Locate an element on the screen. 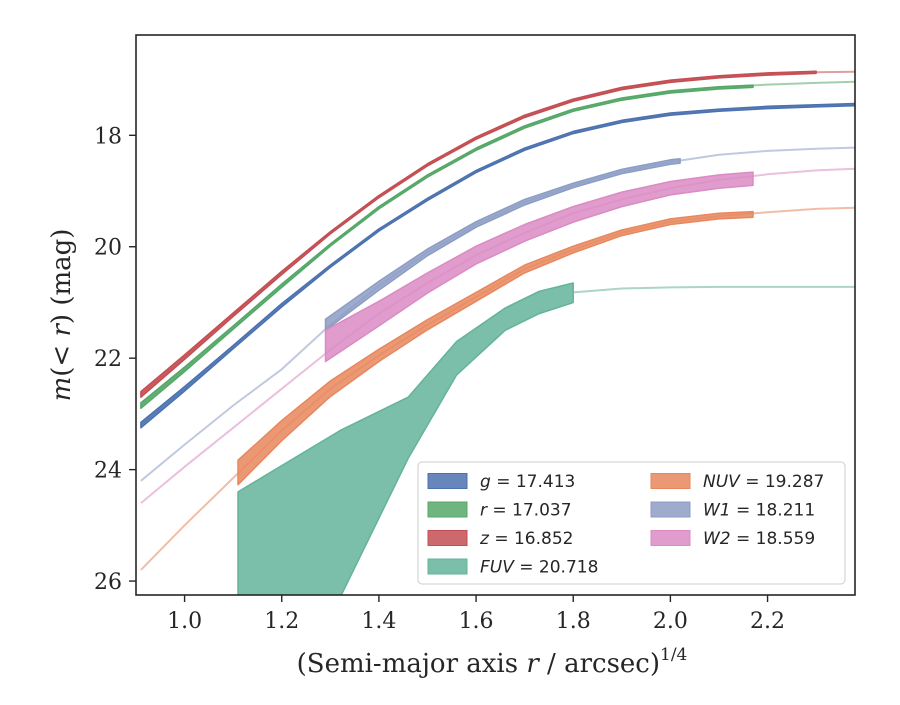  x-tick-label: 1.6 is located at coordinates (476, 621).